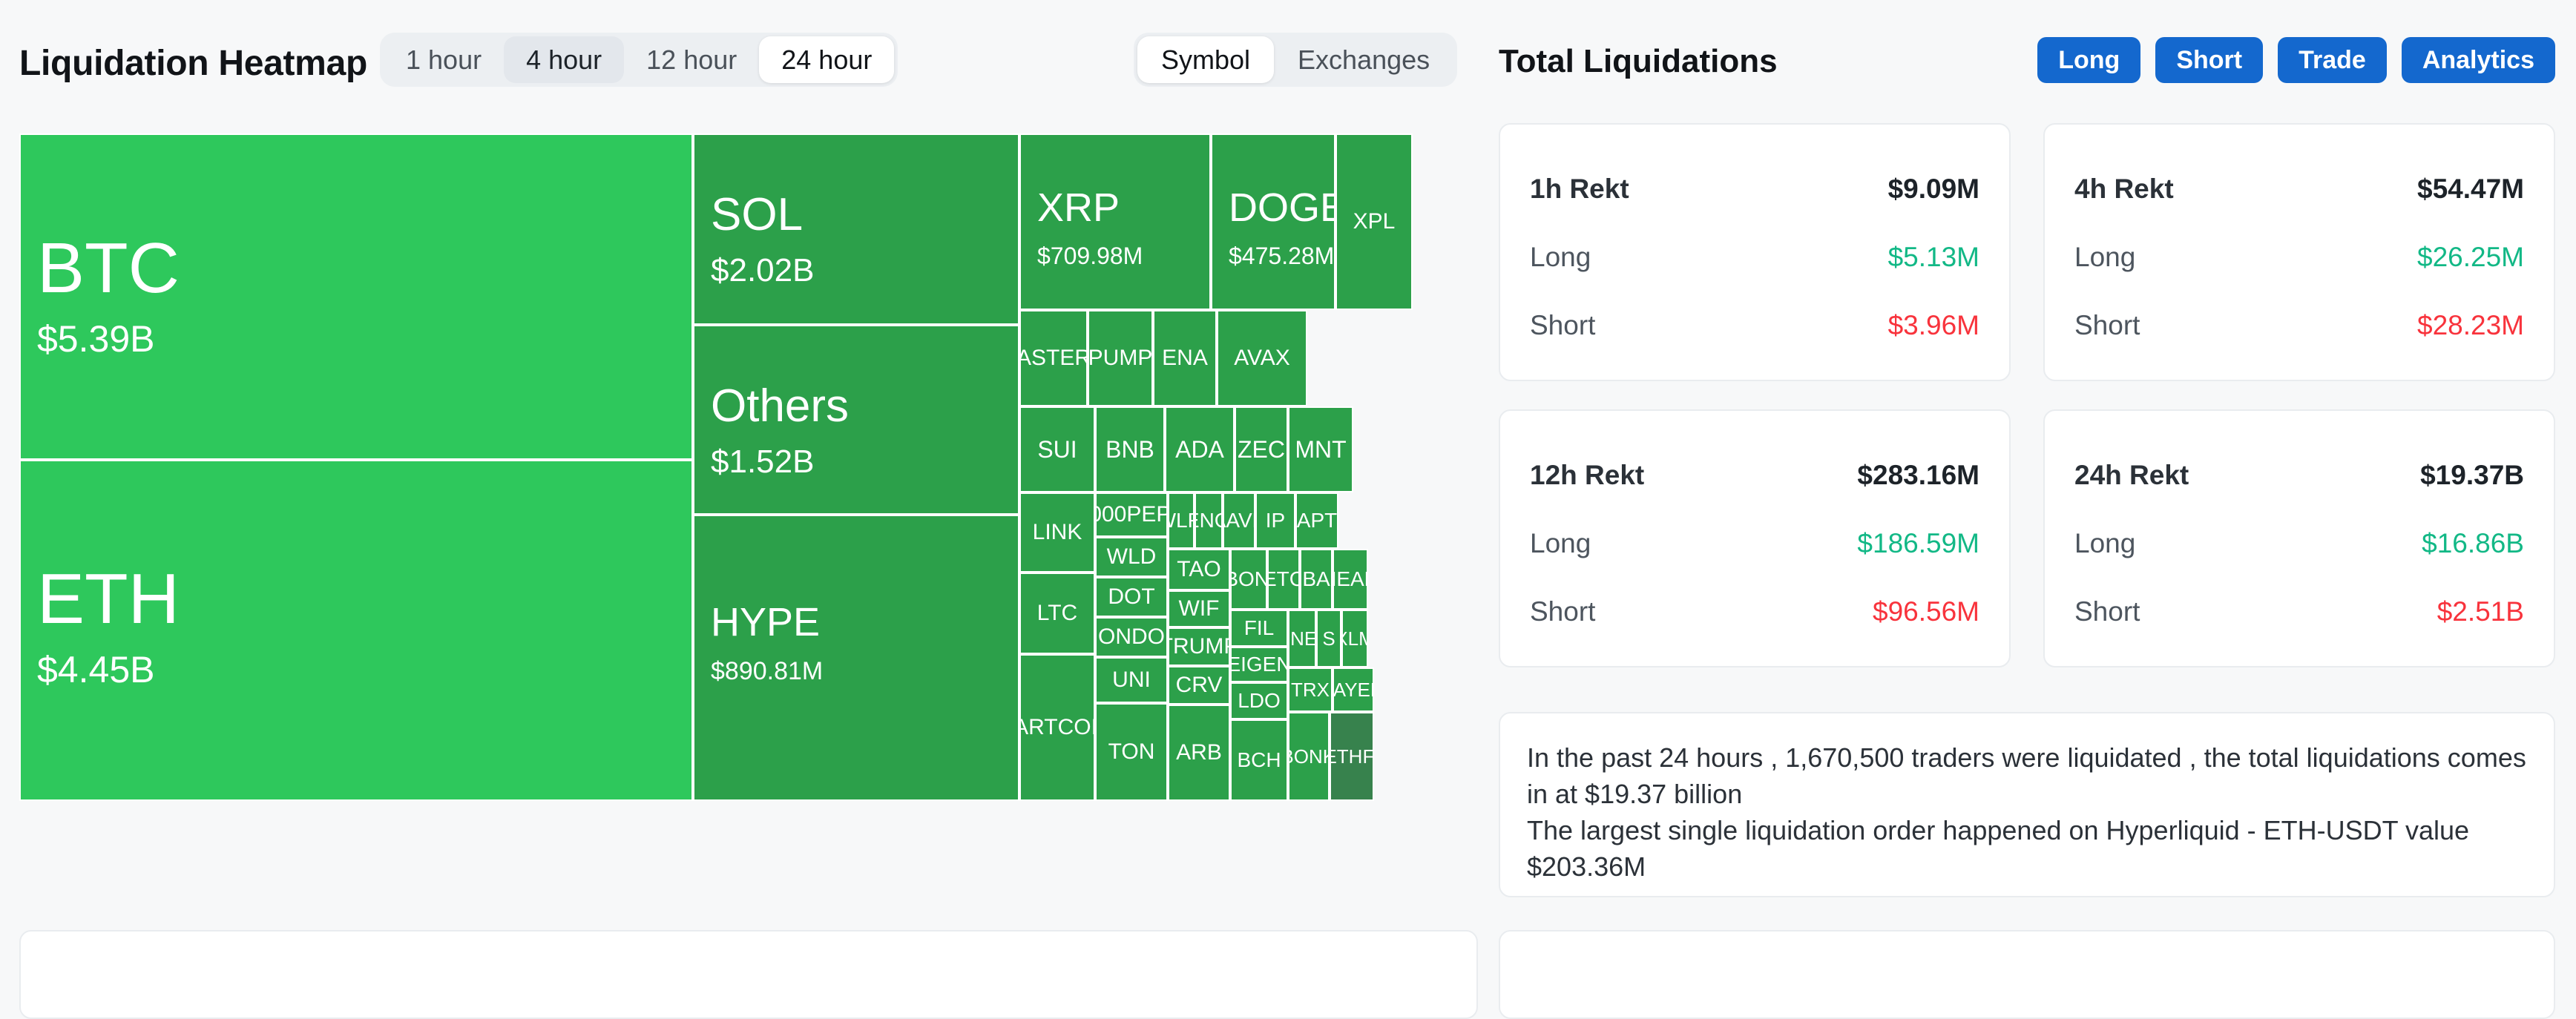 This screenshot has width=2576, height=1019. I want to click on treemap-tile-avax: AVAX, so click(1262, 358).